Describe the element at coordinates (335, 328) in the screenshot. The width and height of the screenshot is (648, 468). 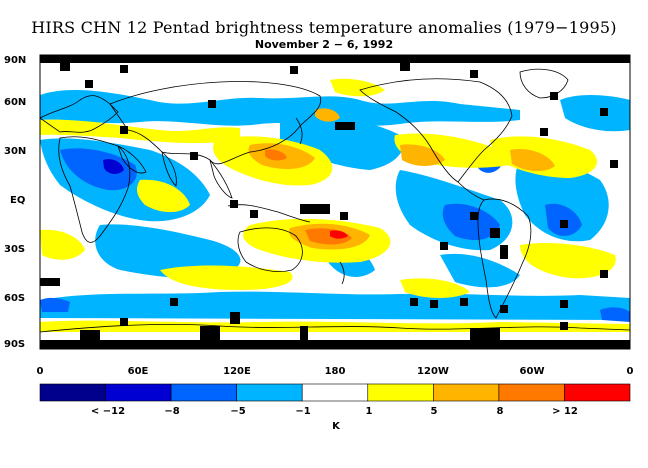
I see `coast-antarctica` at that location.